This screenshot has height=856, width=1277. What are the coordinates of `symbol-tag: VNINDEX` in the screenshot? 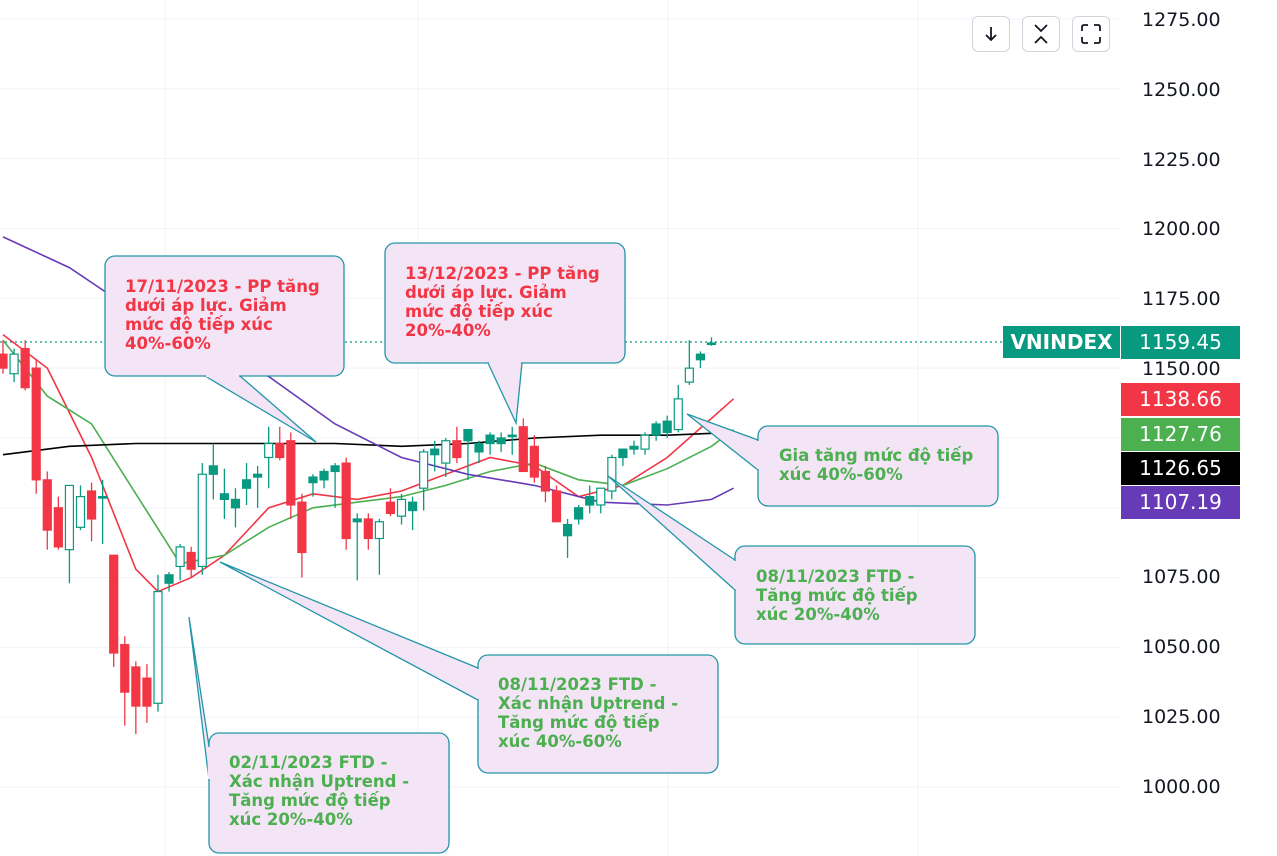 It's located at (1061, 342).